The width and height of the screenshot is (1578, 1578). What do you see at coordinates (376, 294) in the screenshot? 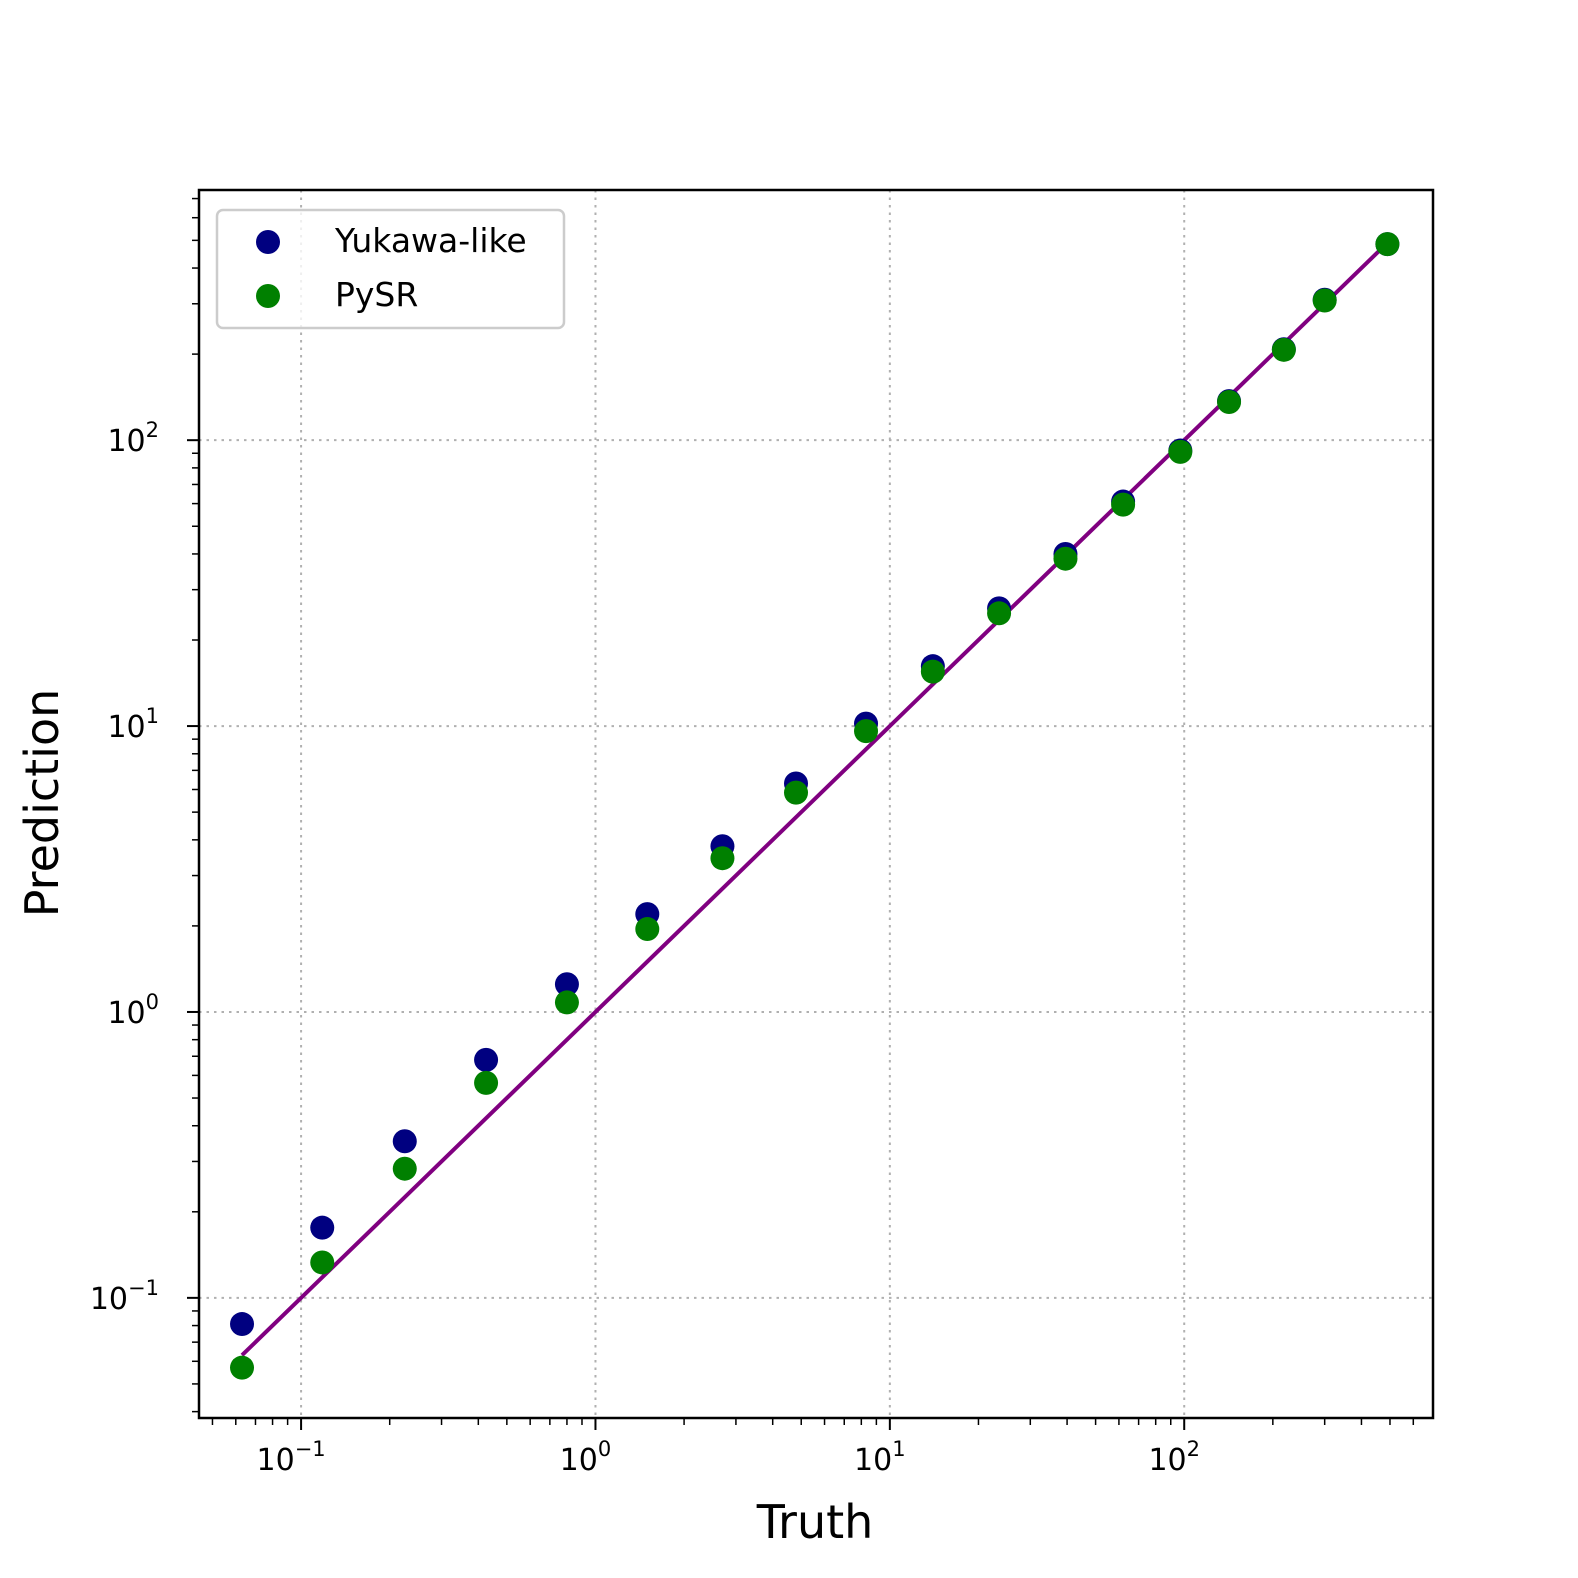
I see `legend-label-pysr: PySR` at bounding box center [376, 294].